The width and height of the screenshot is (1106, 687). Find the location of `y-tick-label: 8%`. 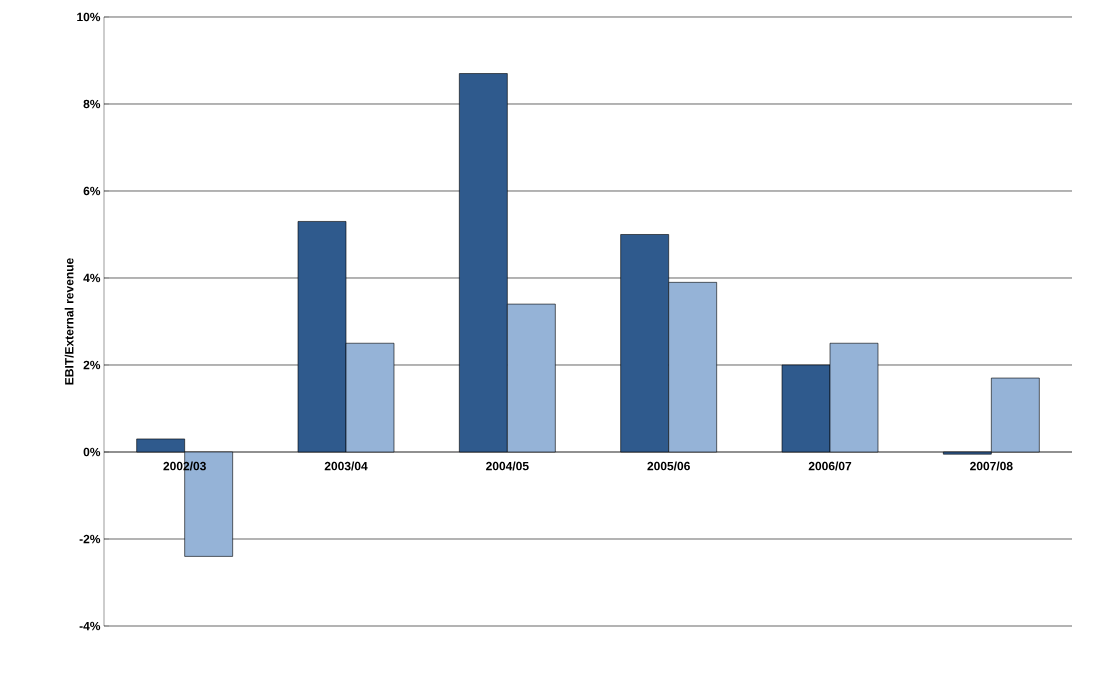

y-tick-label: 8% is located at coordinates (92, 104).